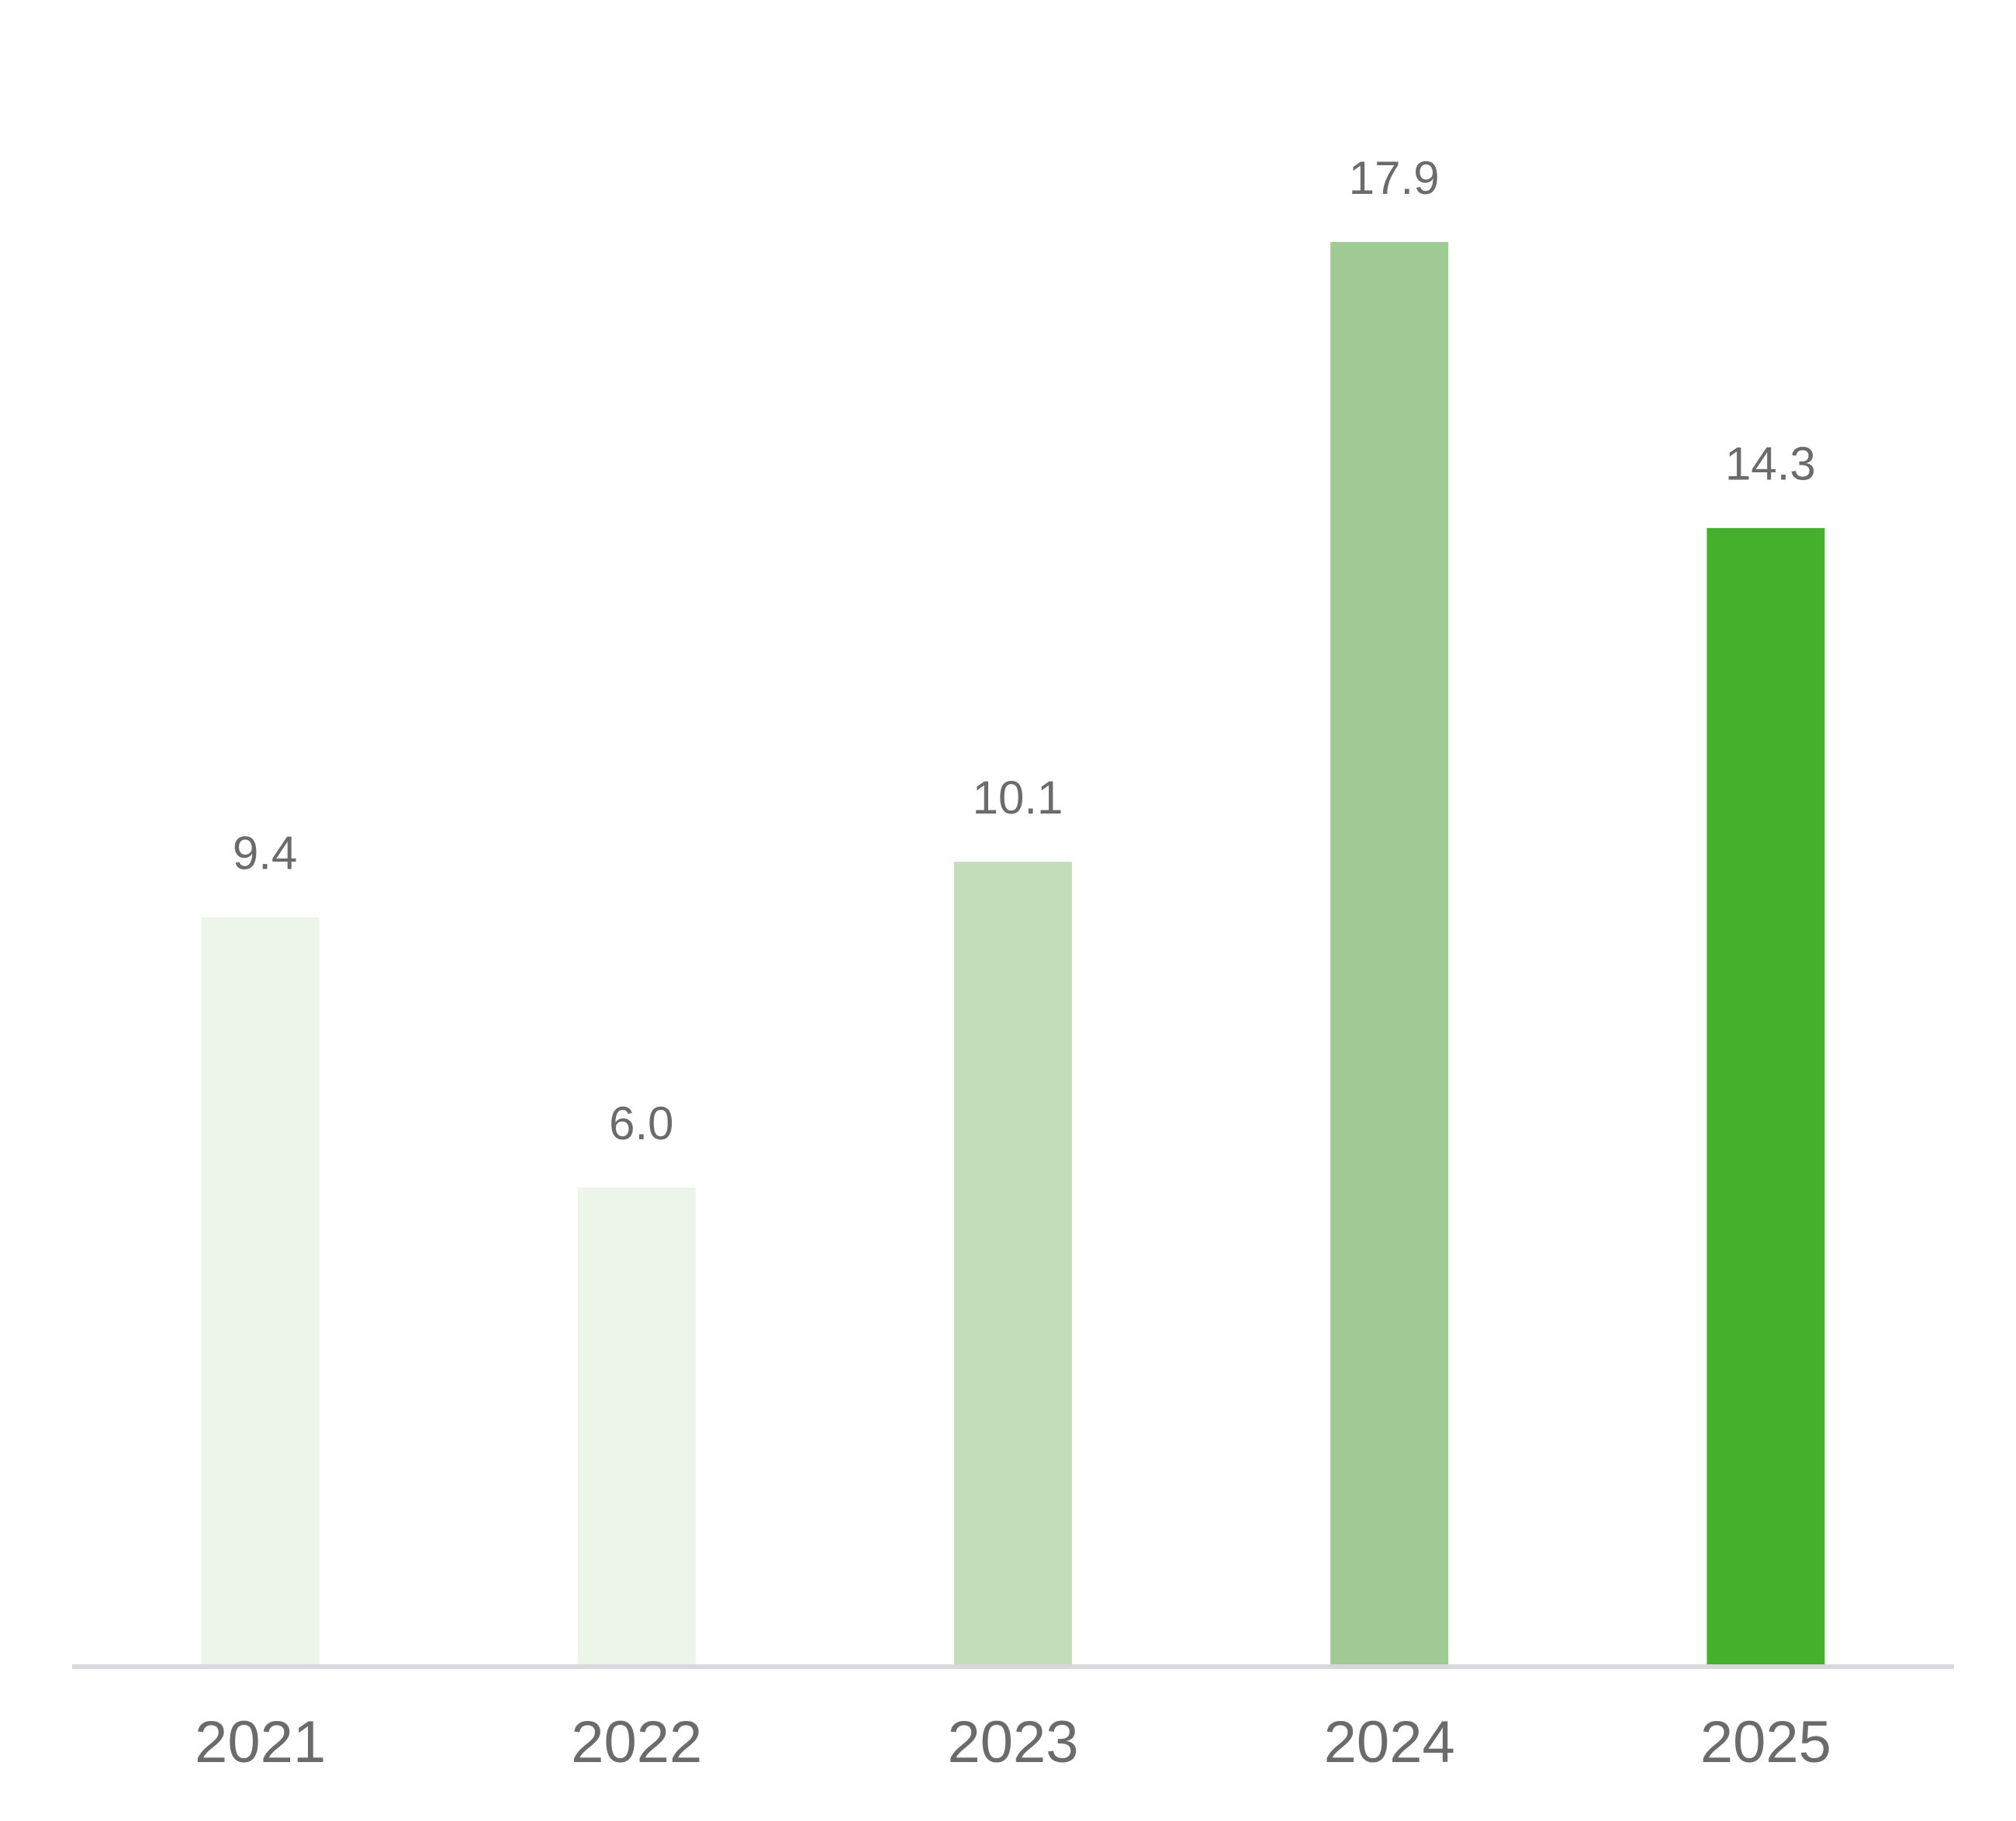 The width and height of the screenshot is (2016, 1821). I want to click on value-label: 10.1, so click(1018, 798).